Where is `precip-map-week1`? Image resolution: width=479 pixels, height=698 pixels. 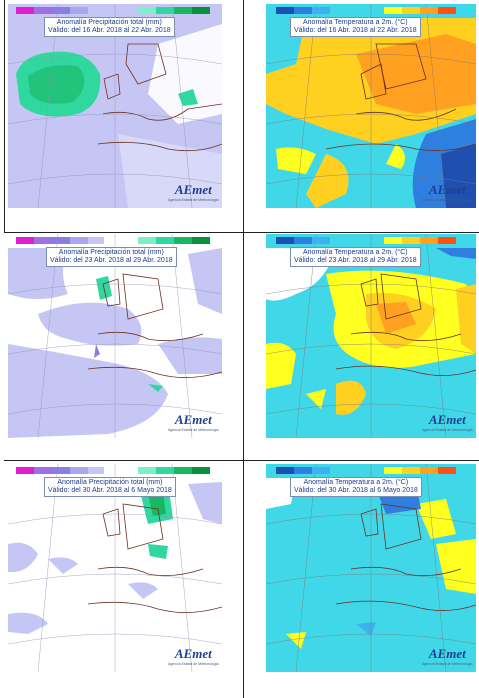
precip-map-week1 is located at coordinates (115, 106).